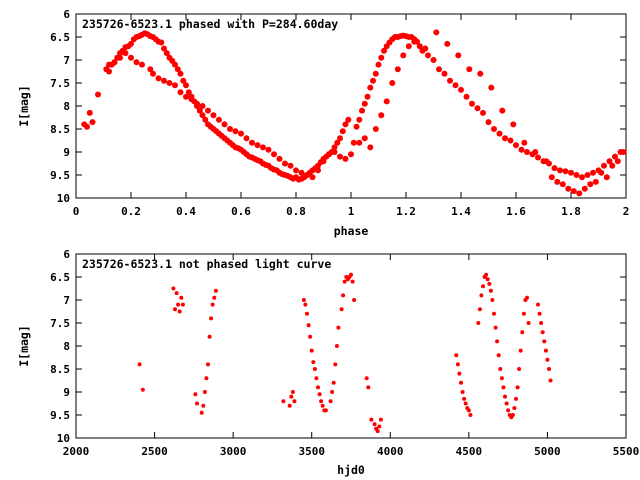 The image size is (640, 480). Describe the element at coordinates (233, 451) in the screenshot. I see `x-tick-label: 3000` at that location.